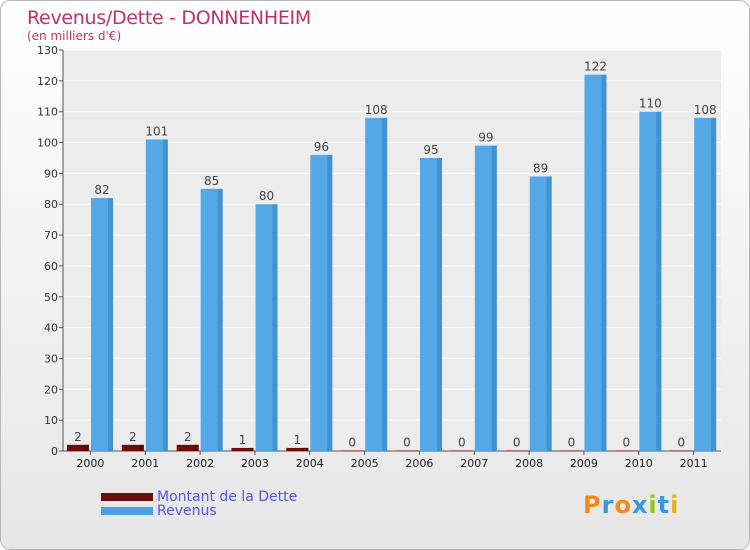 This screenshot has width=750, height=550. What do you see at coordinates (365, 463) in the screenshot?
I see `x-tick-label: 2005` at bounding box center [365, 463].